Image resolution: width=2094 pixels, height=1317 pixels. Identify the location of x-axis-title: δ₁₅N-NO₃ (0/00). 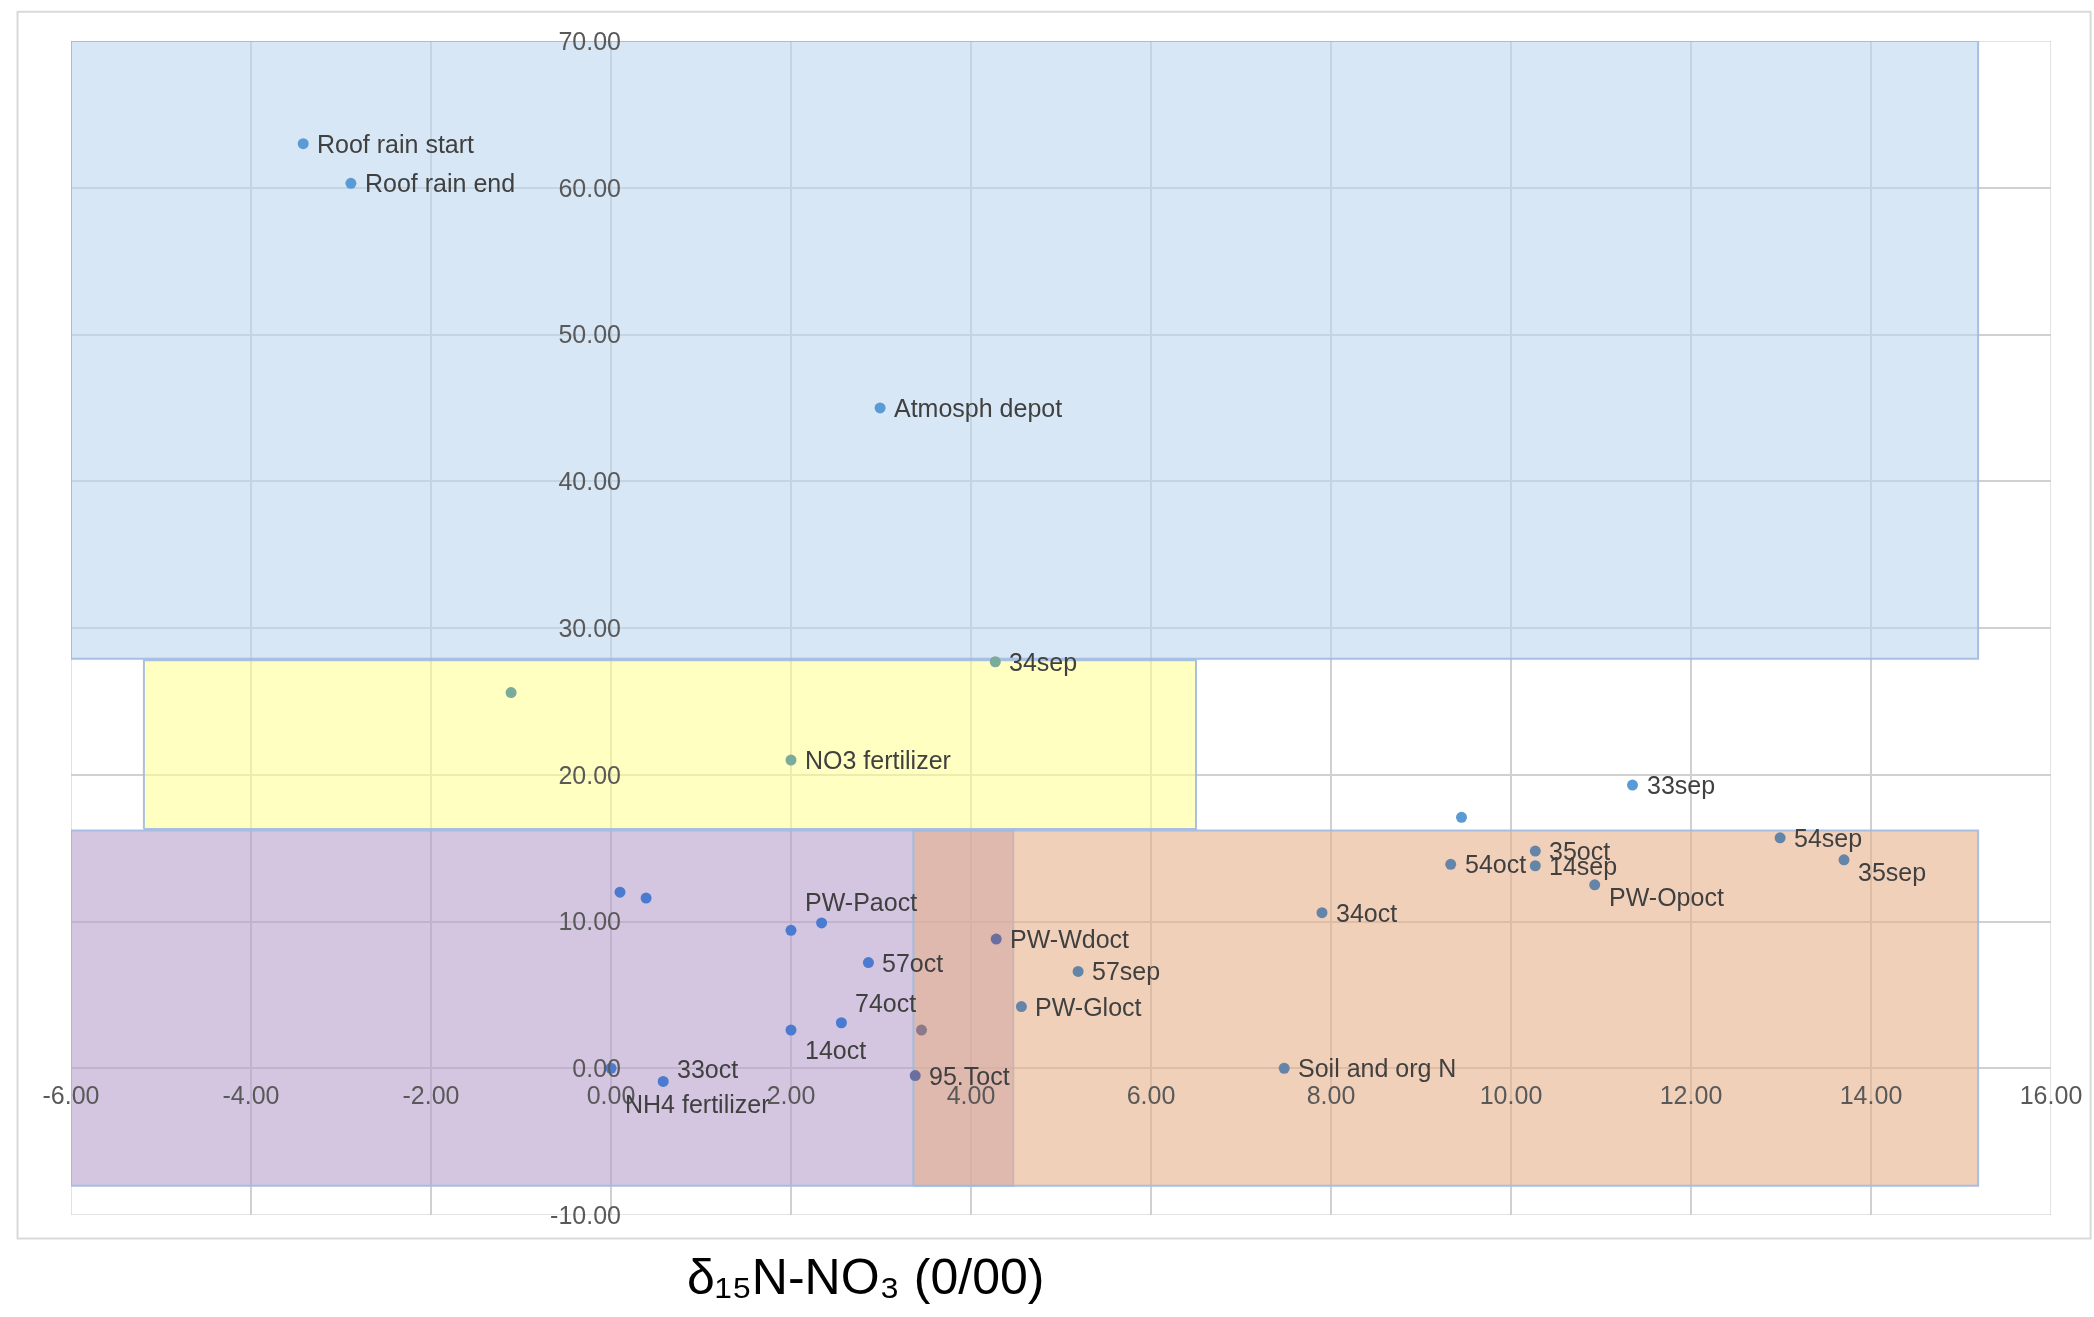
(866, 1277).